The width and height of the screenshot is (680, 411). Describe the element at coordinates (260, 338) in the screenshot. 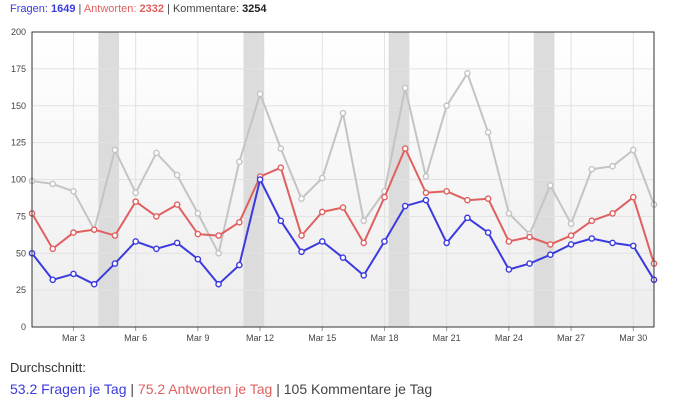

I see `x-tick-label: Mar 12` at that location.